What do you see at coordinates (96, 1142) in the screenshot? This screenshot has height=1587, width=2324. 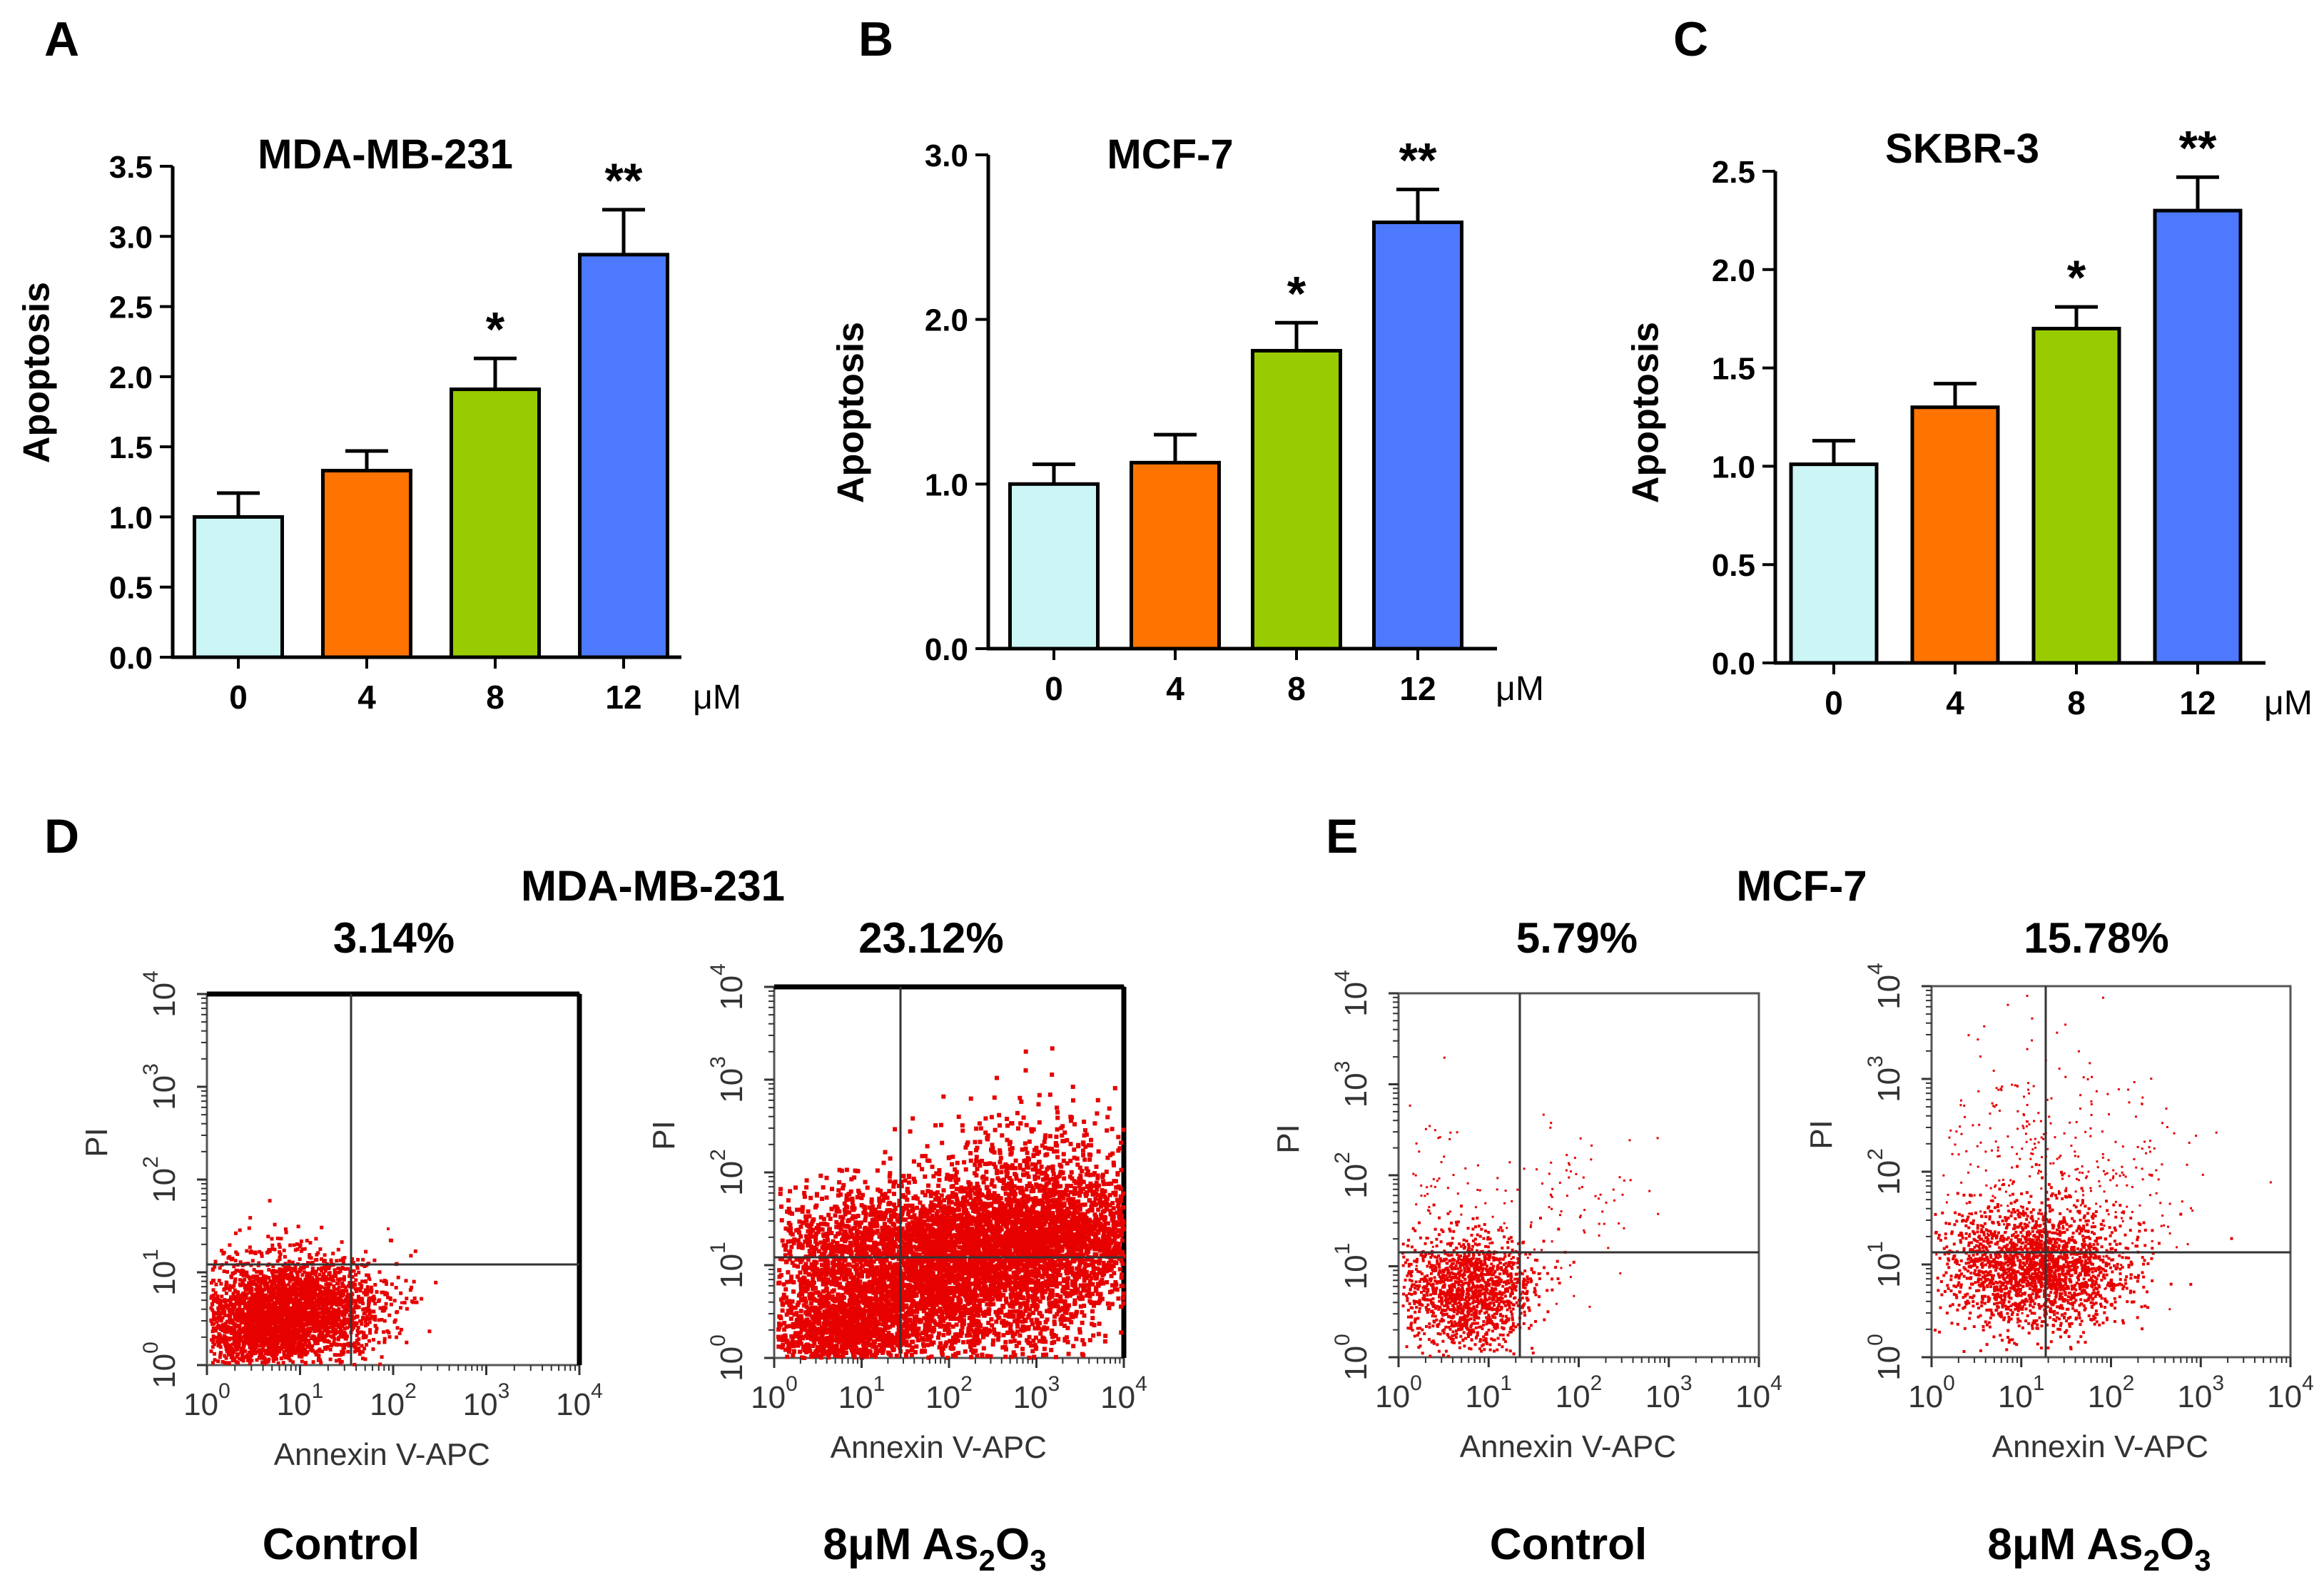 I see `y-axis-label: PI` at bounding box center [96, 1142].